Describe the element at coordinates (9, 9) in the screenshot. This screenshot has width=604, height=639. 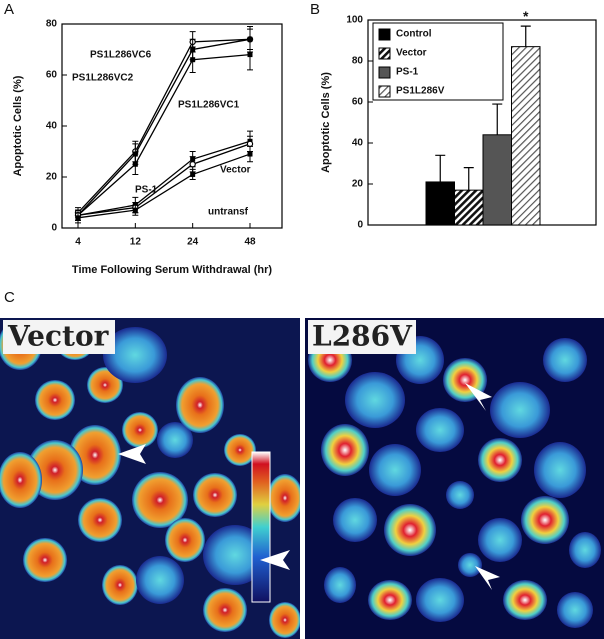
I see `panel-label: A` at that location.